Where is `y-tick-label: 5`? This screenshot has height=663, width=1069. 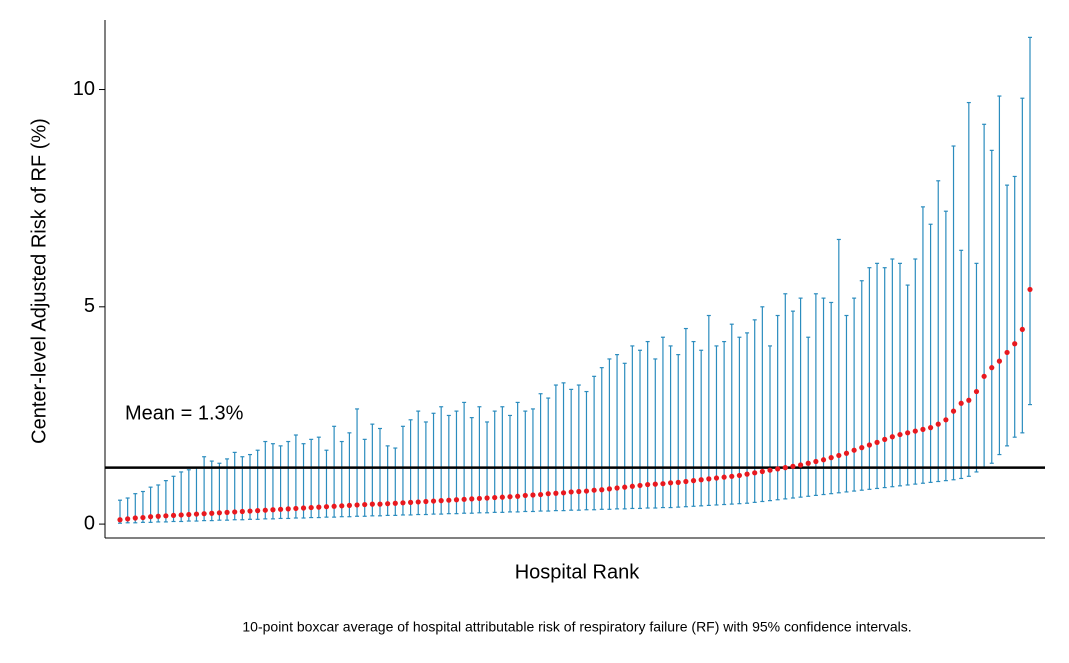
y-tick-label: 5 is located at coordinates (89, 306).